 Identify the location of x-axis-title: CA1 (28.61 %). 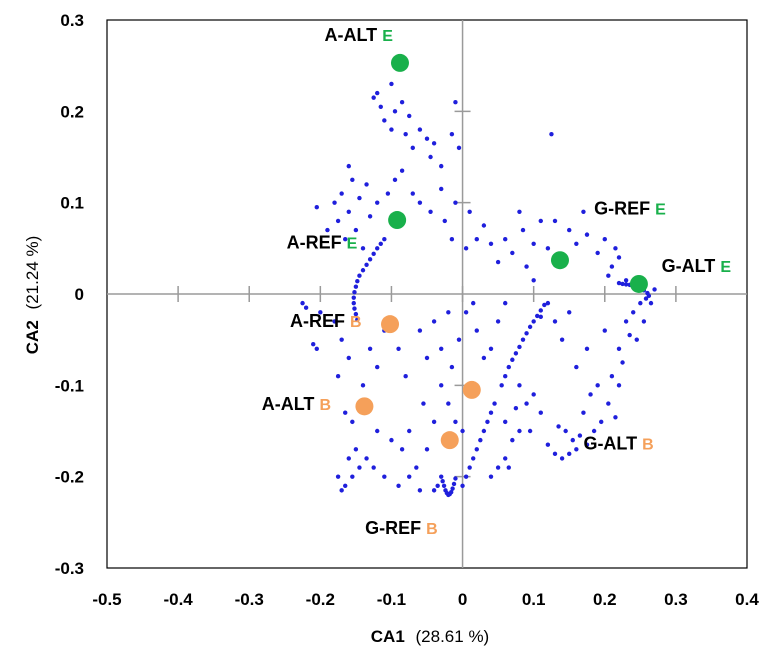
(430, 636).